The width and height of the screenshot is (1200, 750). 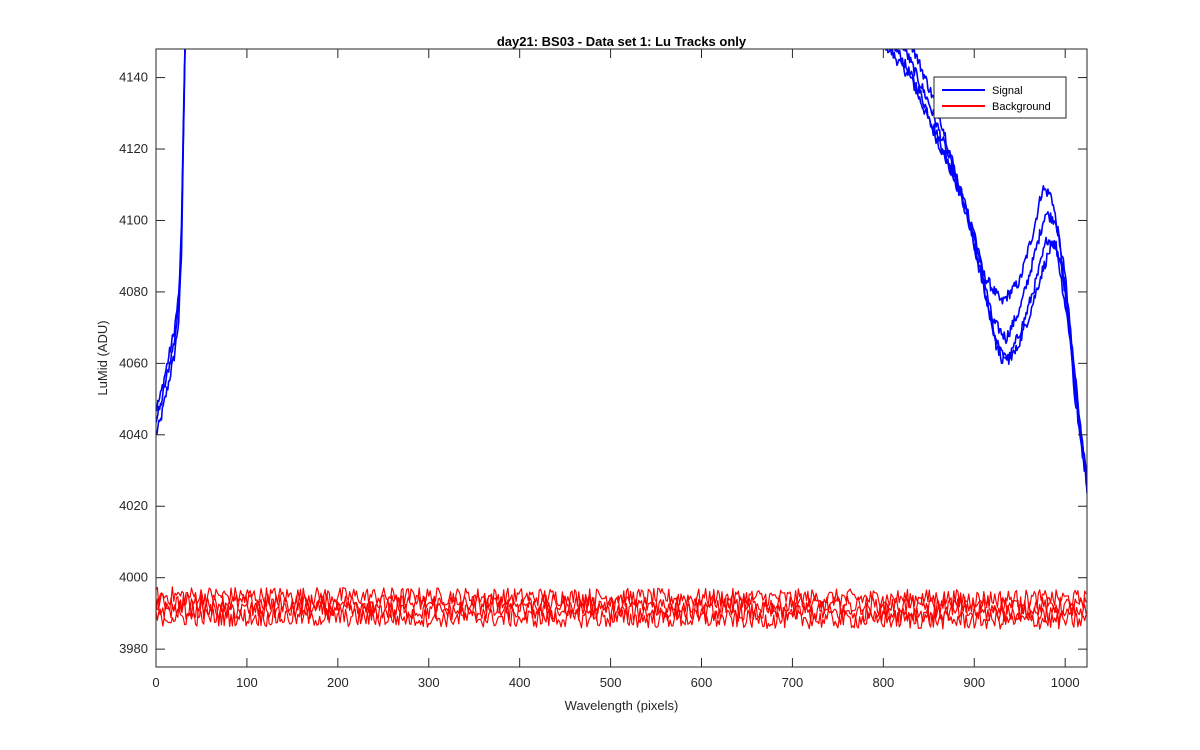 I want to click on y-tick-label: 4120, so click(x=133, y=148).